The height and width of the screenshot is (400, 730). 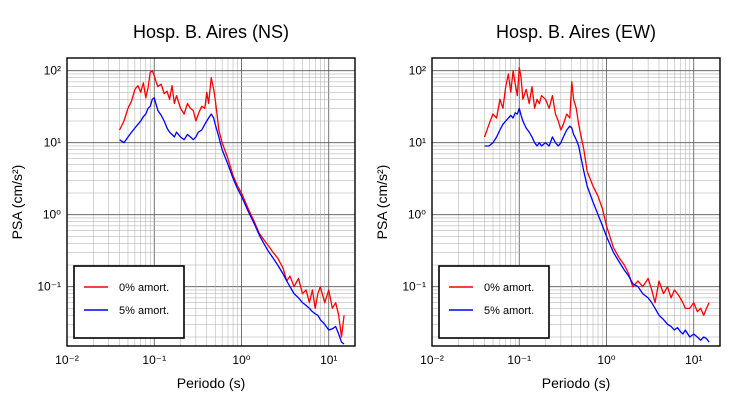 What do you see at coordinates (67, 360) in the screenshot?
I see `chart-1-x-tick-label: 10⁻²` at bounding box center [67, 360].